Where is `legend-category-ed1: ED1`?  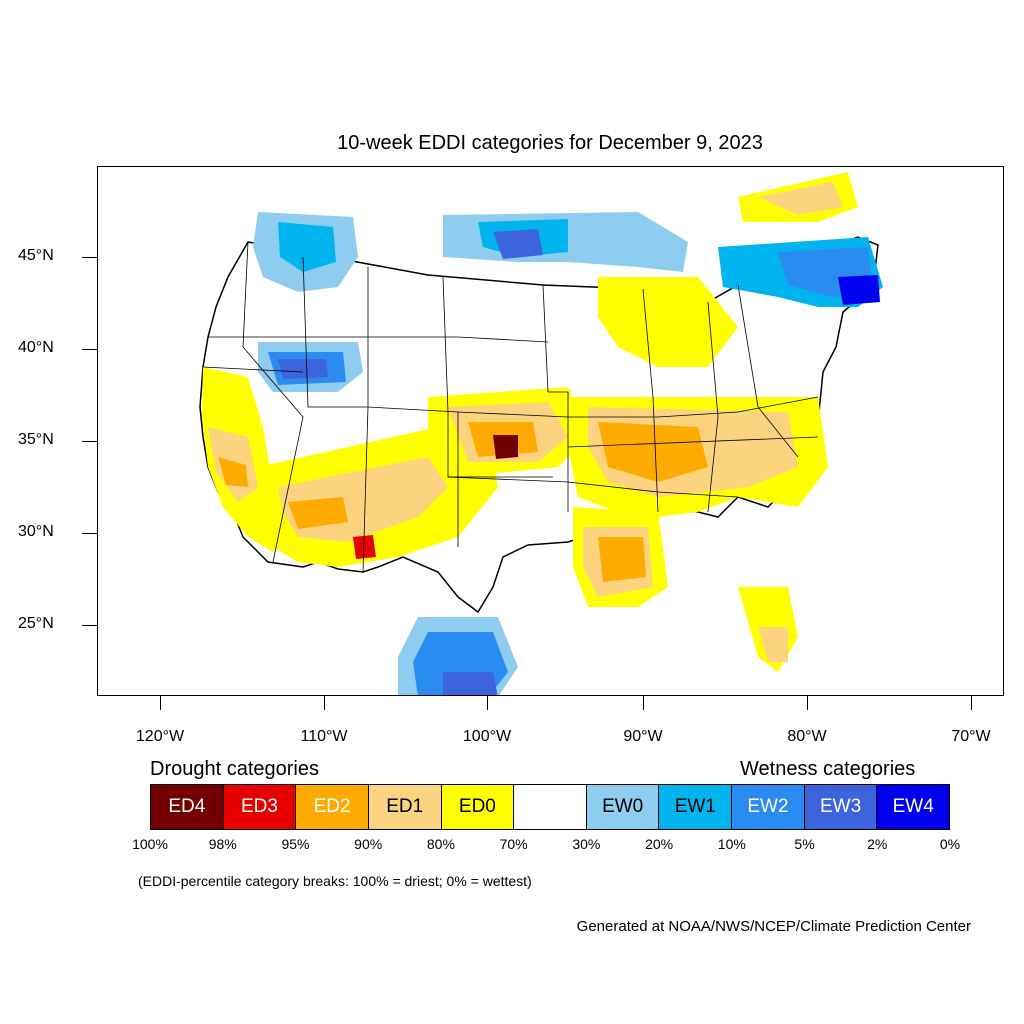 legend-category-ed1: ED1 is located at coordinates (405, 807).